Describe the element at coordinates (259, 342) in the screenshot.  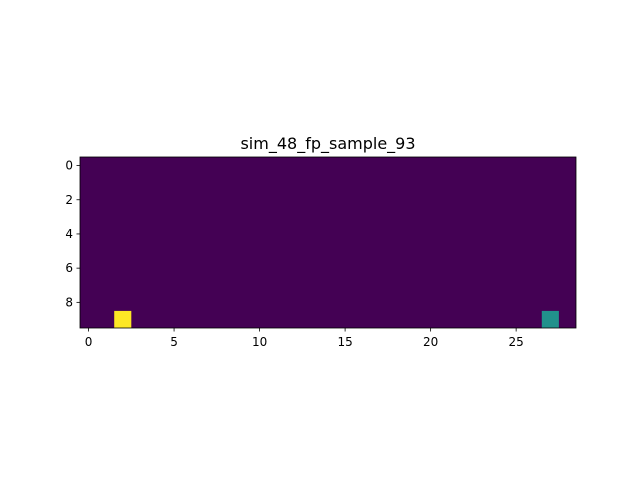
I see `x-tick-label: 10` at that location.